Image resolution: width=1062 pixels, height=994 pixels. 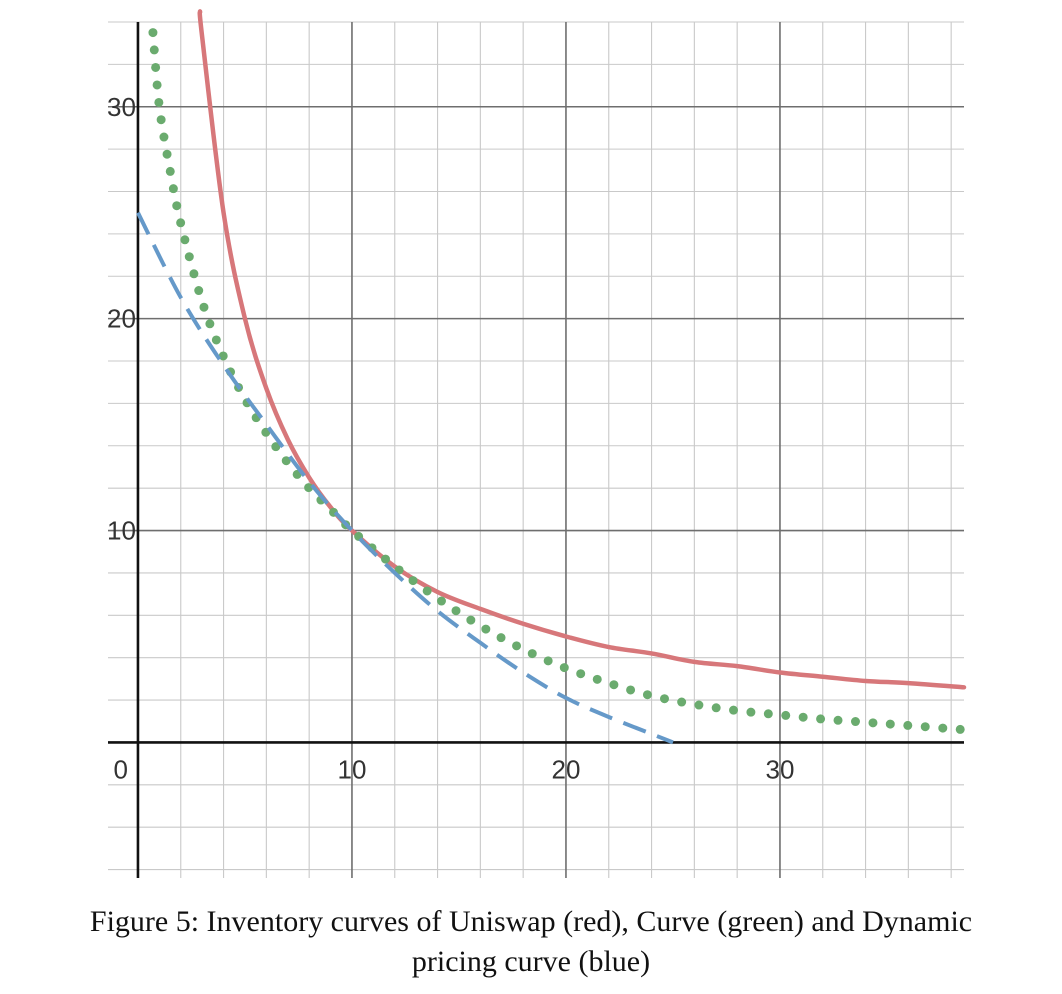 What do you see at coordinates (351, 769) in the screenshot?
I see `x-tick-label: 10` at bounding box center [351, 769].